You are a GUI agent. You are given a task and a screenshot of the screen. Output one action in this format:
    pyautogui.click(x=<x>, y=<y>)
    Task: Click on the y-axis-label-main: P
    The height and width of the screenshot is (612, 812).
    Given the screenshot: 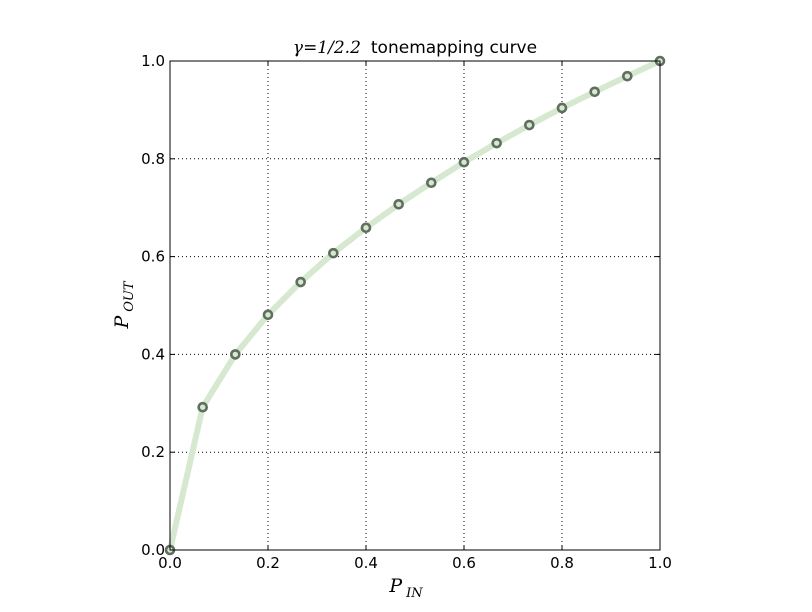 What is the action you would take?
    pyautogui.click(x=122, y=322)
    